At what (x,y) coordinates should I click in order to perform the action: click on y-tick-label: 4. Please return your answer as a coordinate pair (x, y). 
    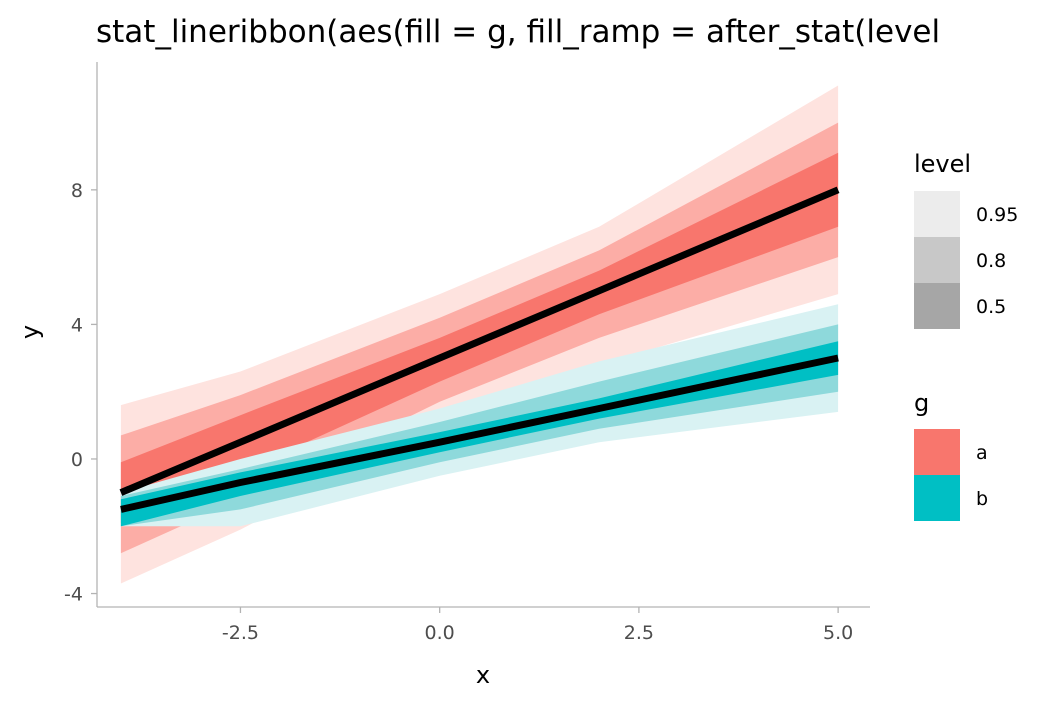
    Looking at the image, I should click on (77, 325).